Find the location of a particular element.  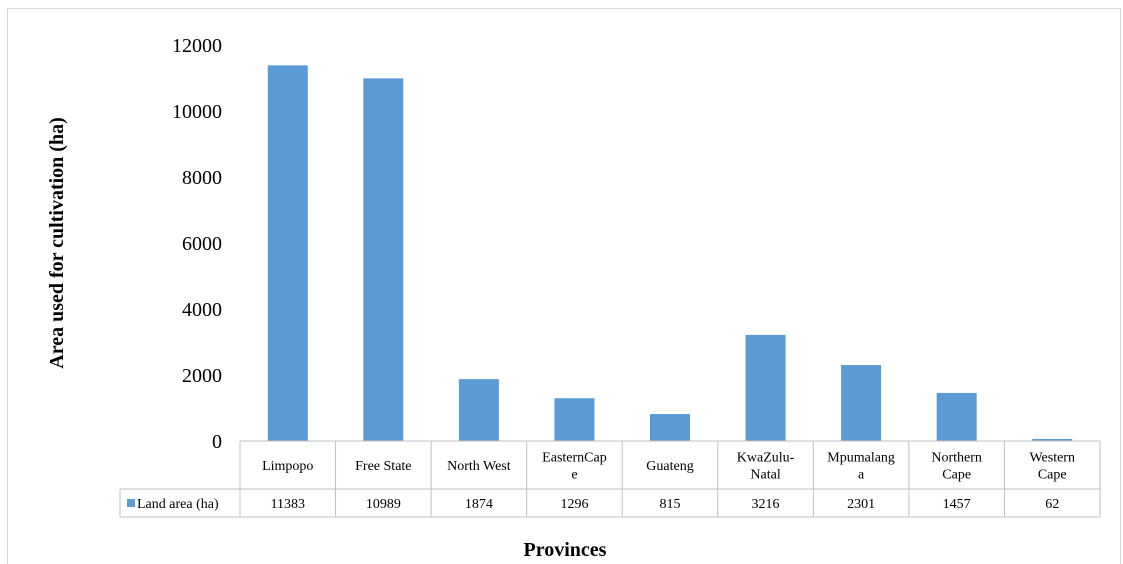

y-tick-label: 12000 is located at coordinates (197, 46).